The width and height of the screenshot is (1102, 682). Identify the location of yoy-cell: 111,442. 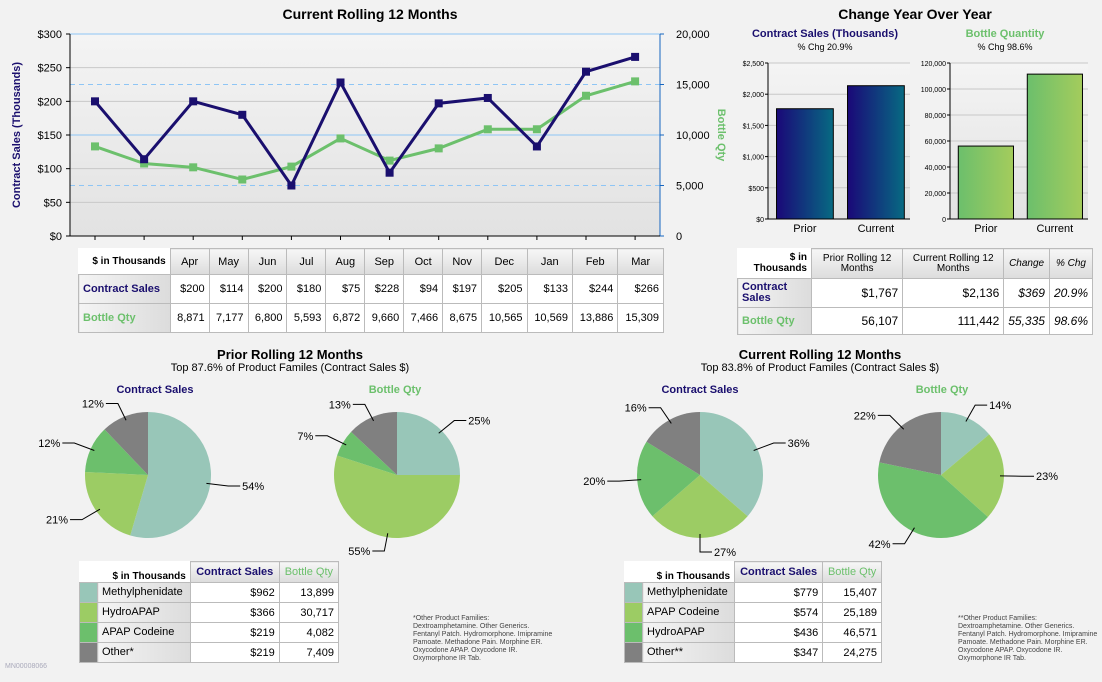
(953, 321).